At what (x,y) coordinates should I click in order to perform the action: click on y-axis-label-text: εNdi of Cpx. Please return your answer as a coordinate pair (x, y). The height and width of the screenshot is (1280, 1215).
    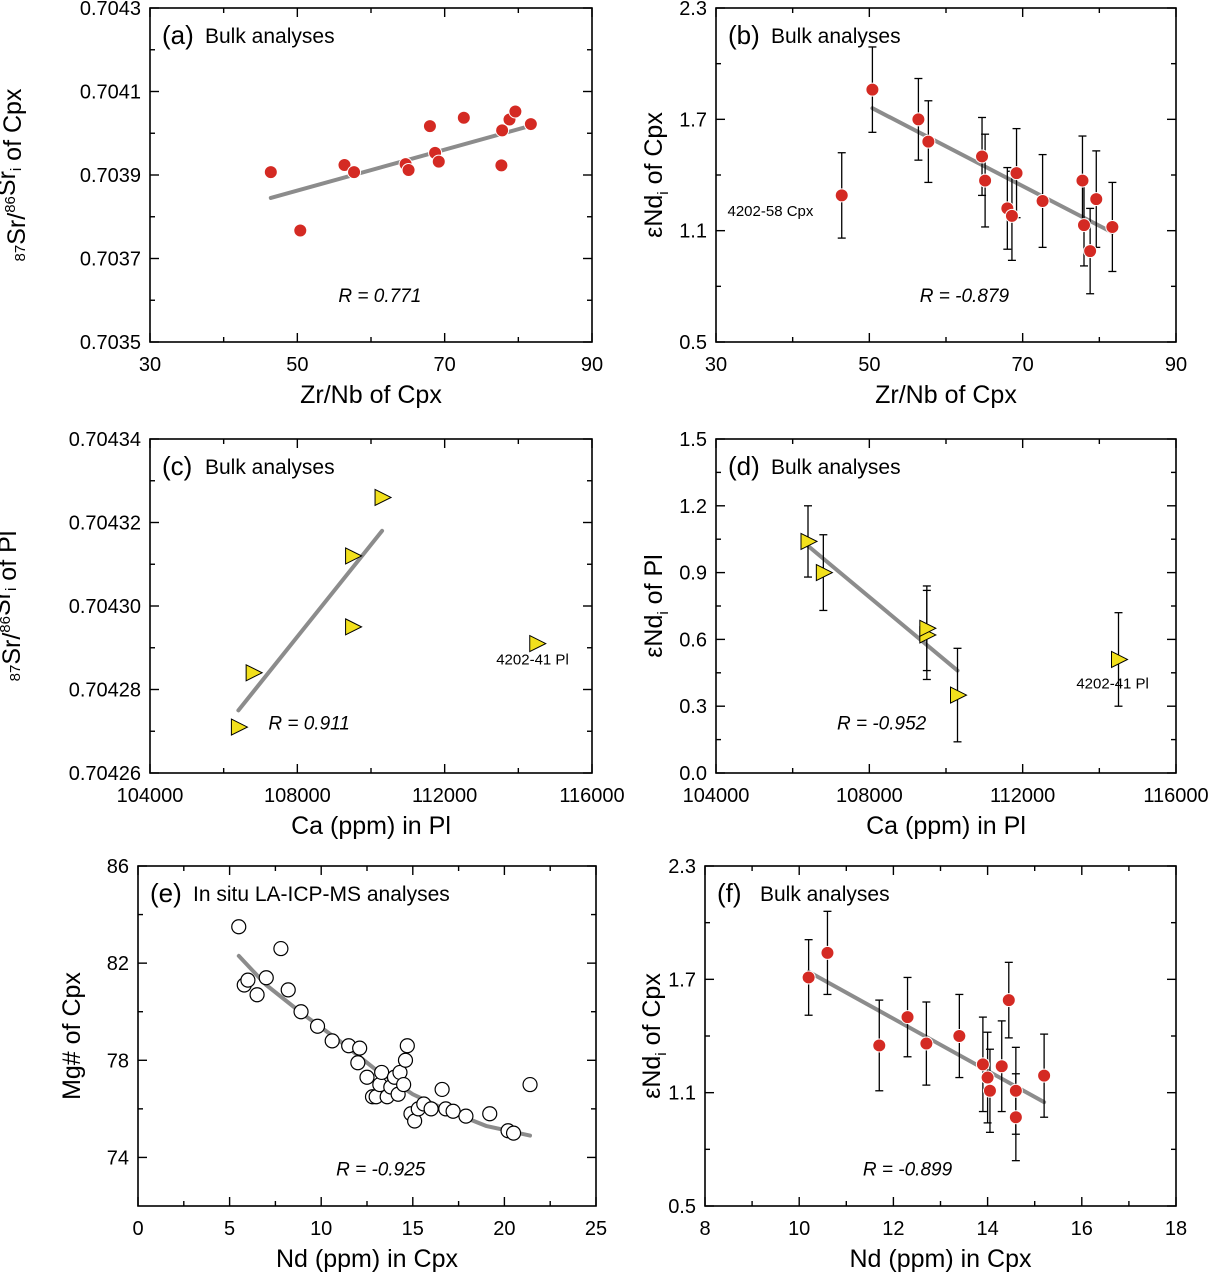
    Looking at the image, I should click on (654, 1036).